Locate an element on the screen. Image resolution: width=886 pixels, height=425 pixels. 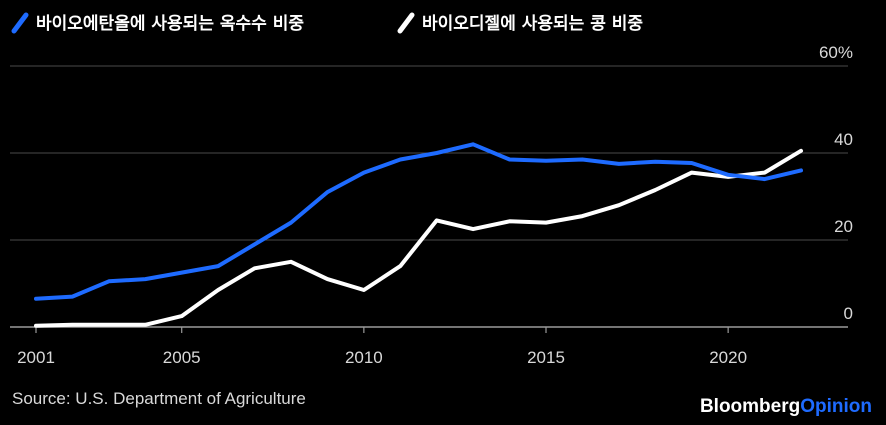
legend-swatch-corn is located at coordinates (20, 23).